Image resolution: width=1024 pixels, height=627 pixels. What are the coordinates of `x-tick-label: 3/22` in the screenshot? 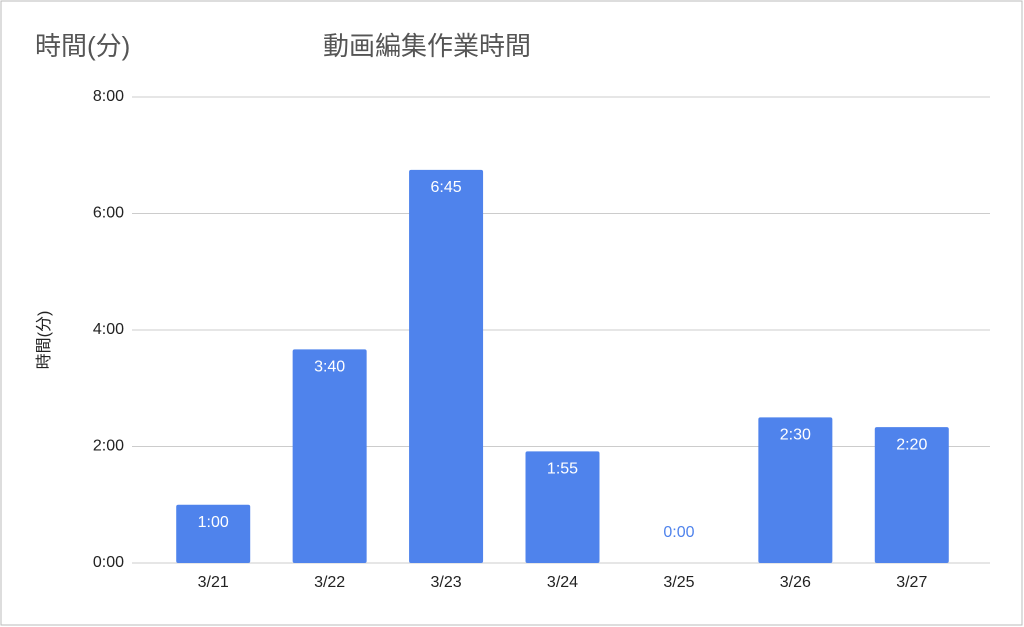 It's located at (329, 582).